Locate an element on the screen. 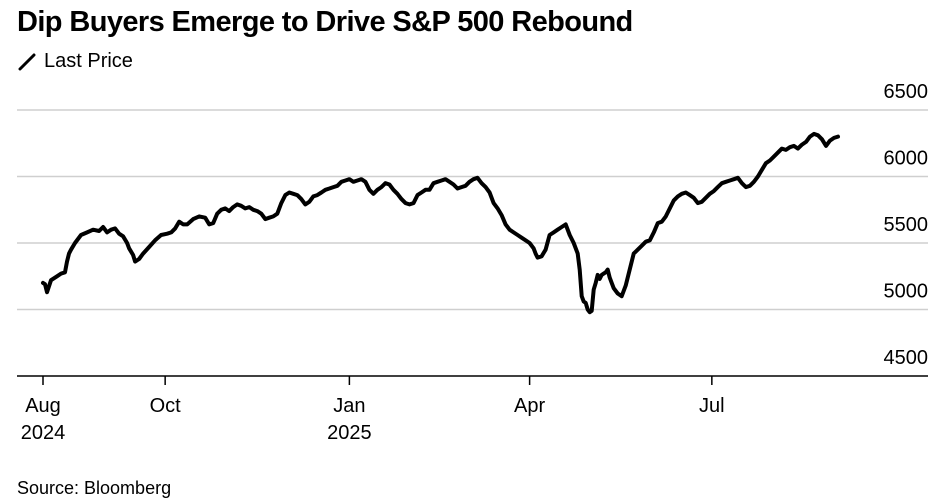  x-tick-label: Aug is located at coordinates (43, 406).